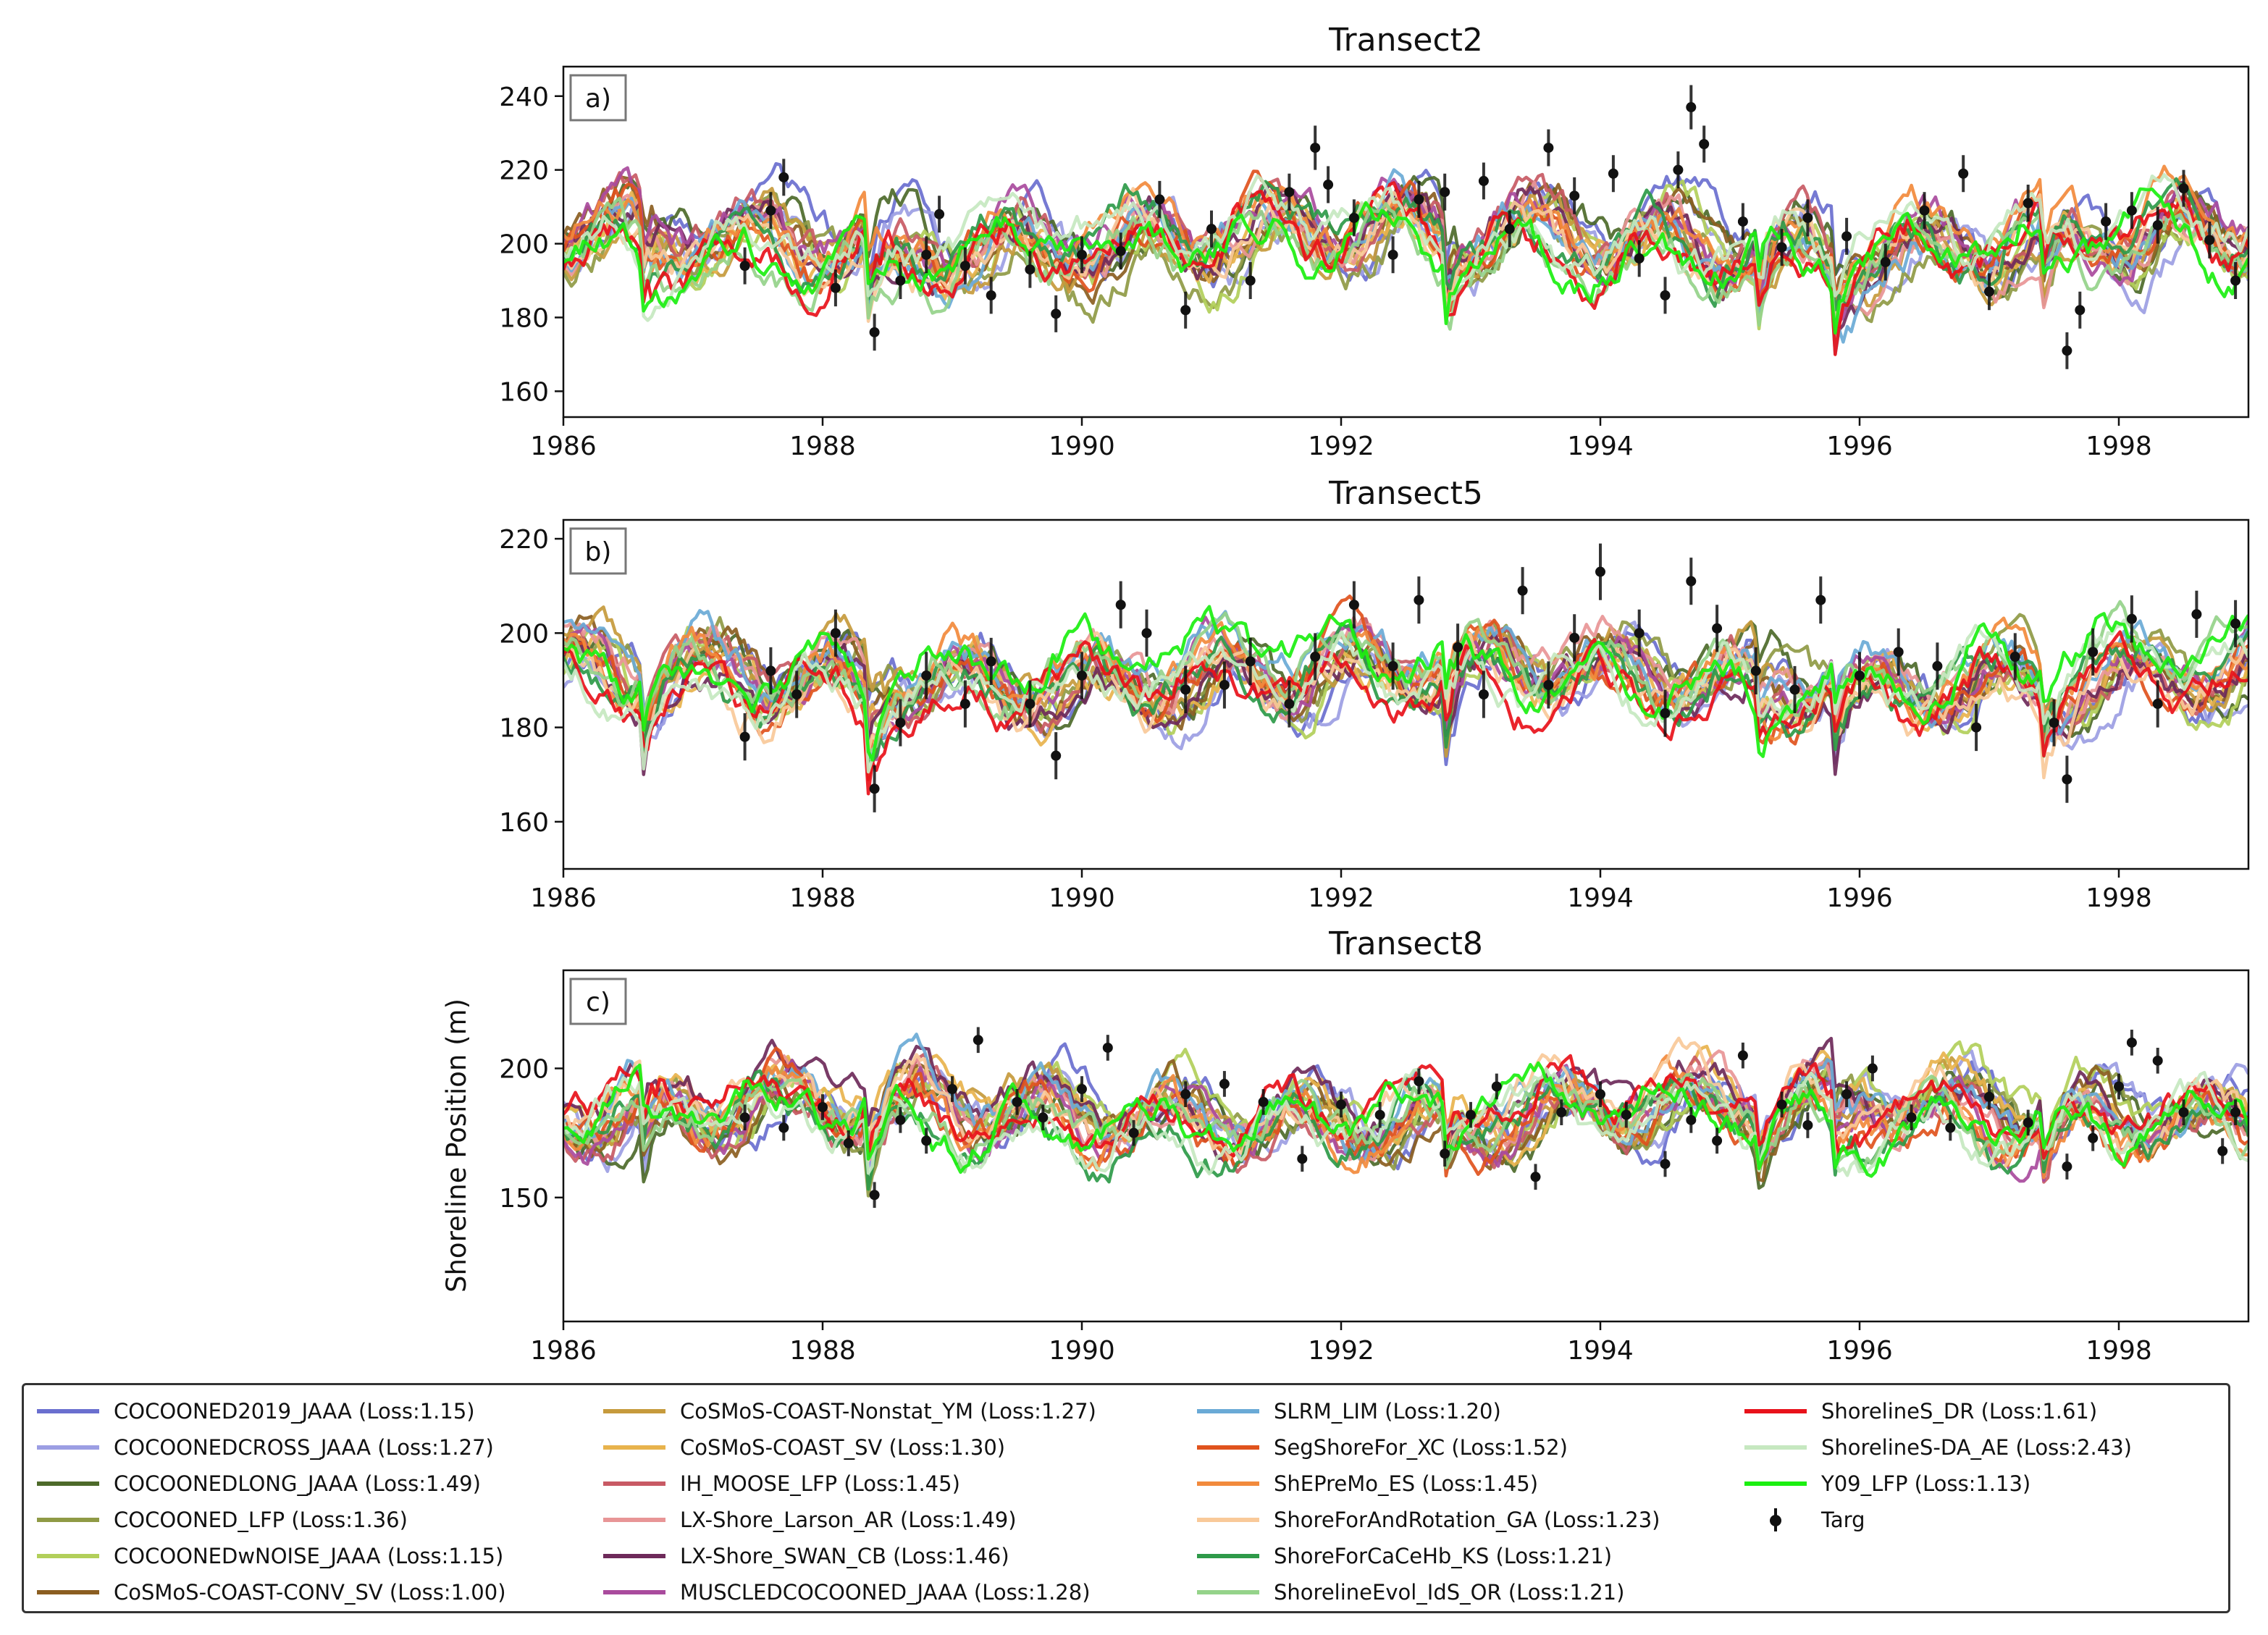 The height and width of the screenshot is (1635, 2268). I want to click on legend-label: ShEPreMo_ES (Loss:1.45), so click(1406, 1483).